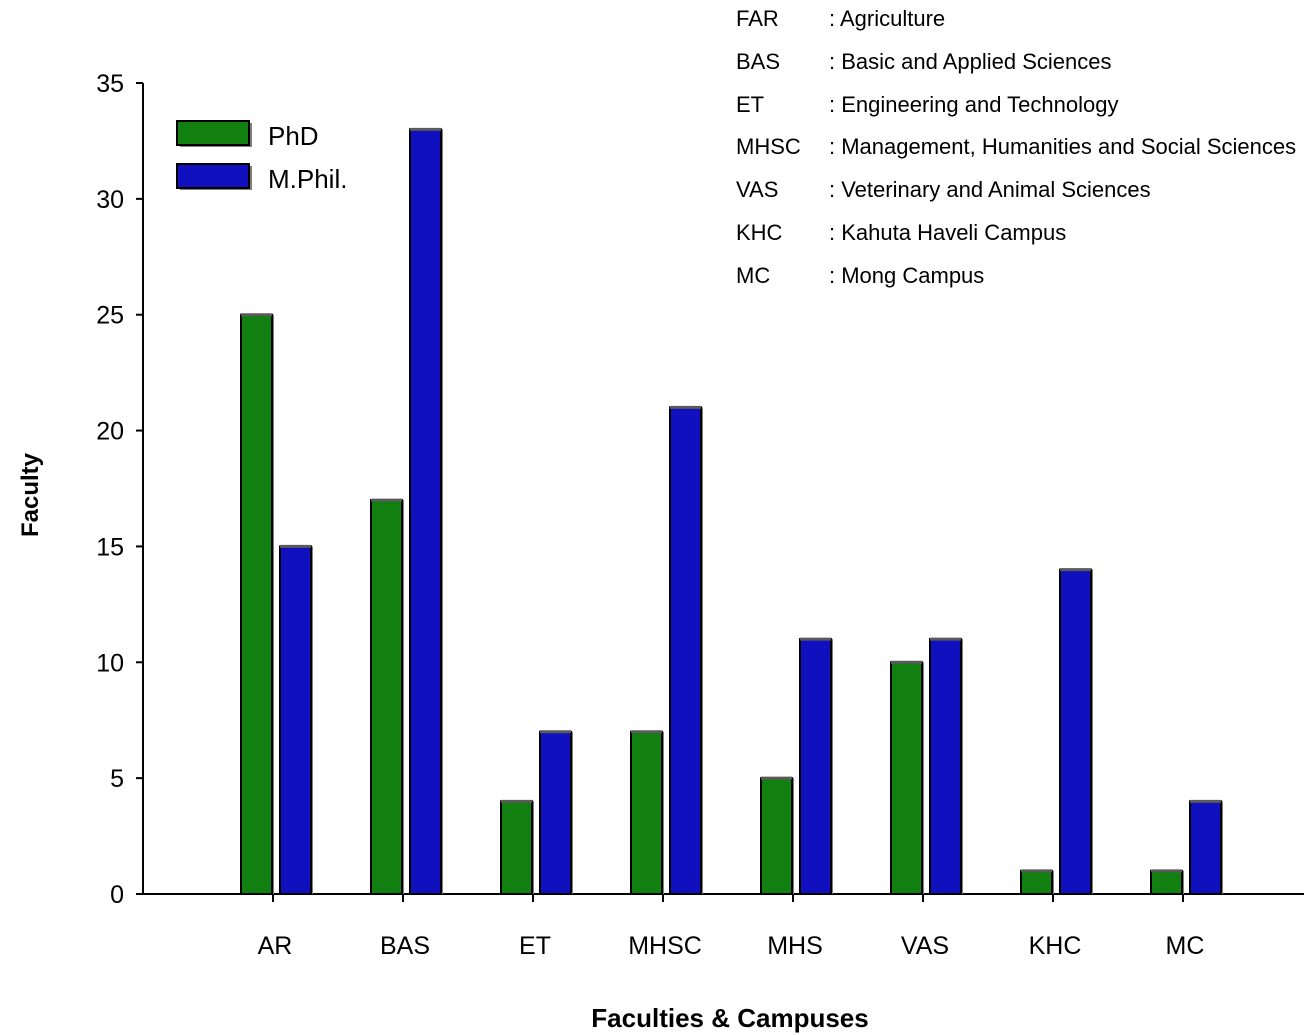 Image resolution: width=1309 pixels, height=1035 pixels. What do you see at coordinates (757, 18) in the screenshot?
I see `abbreviation-code: FAR` at bounding box center [757, 18].